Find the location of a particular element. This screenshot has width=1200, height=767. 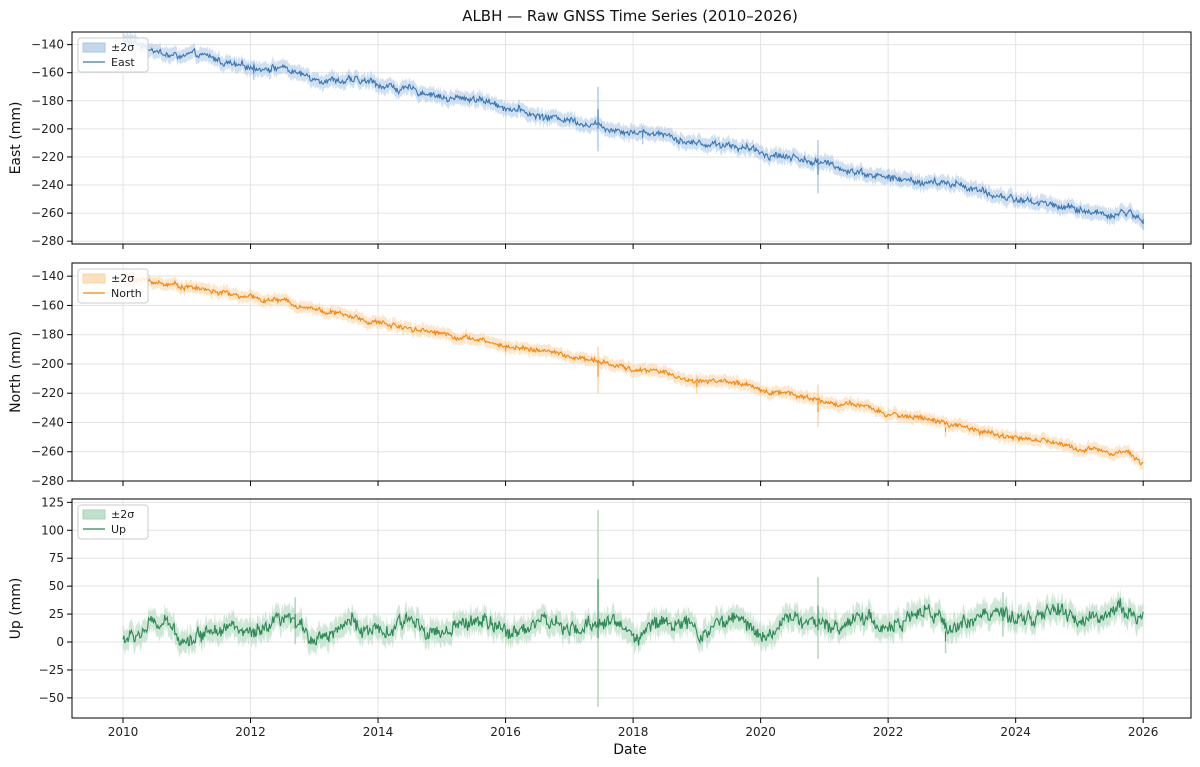

sigma-band is located at coordinates (633, 622).